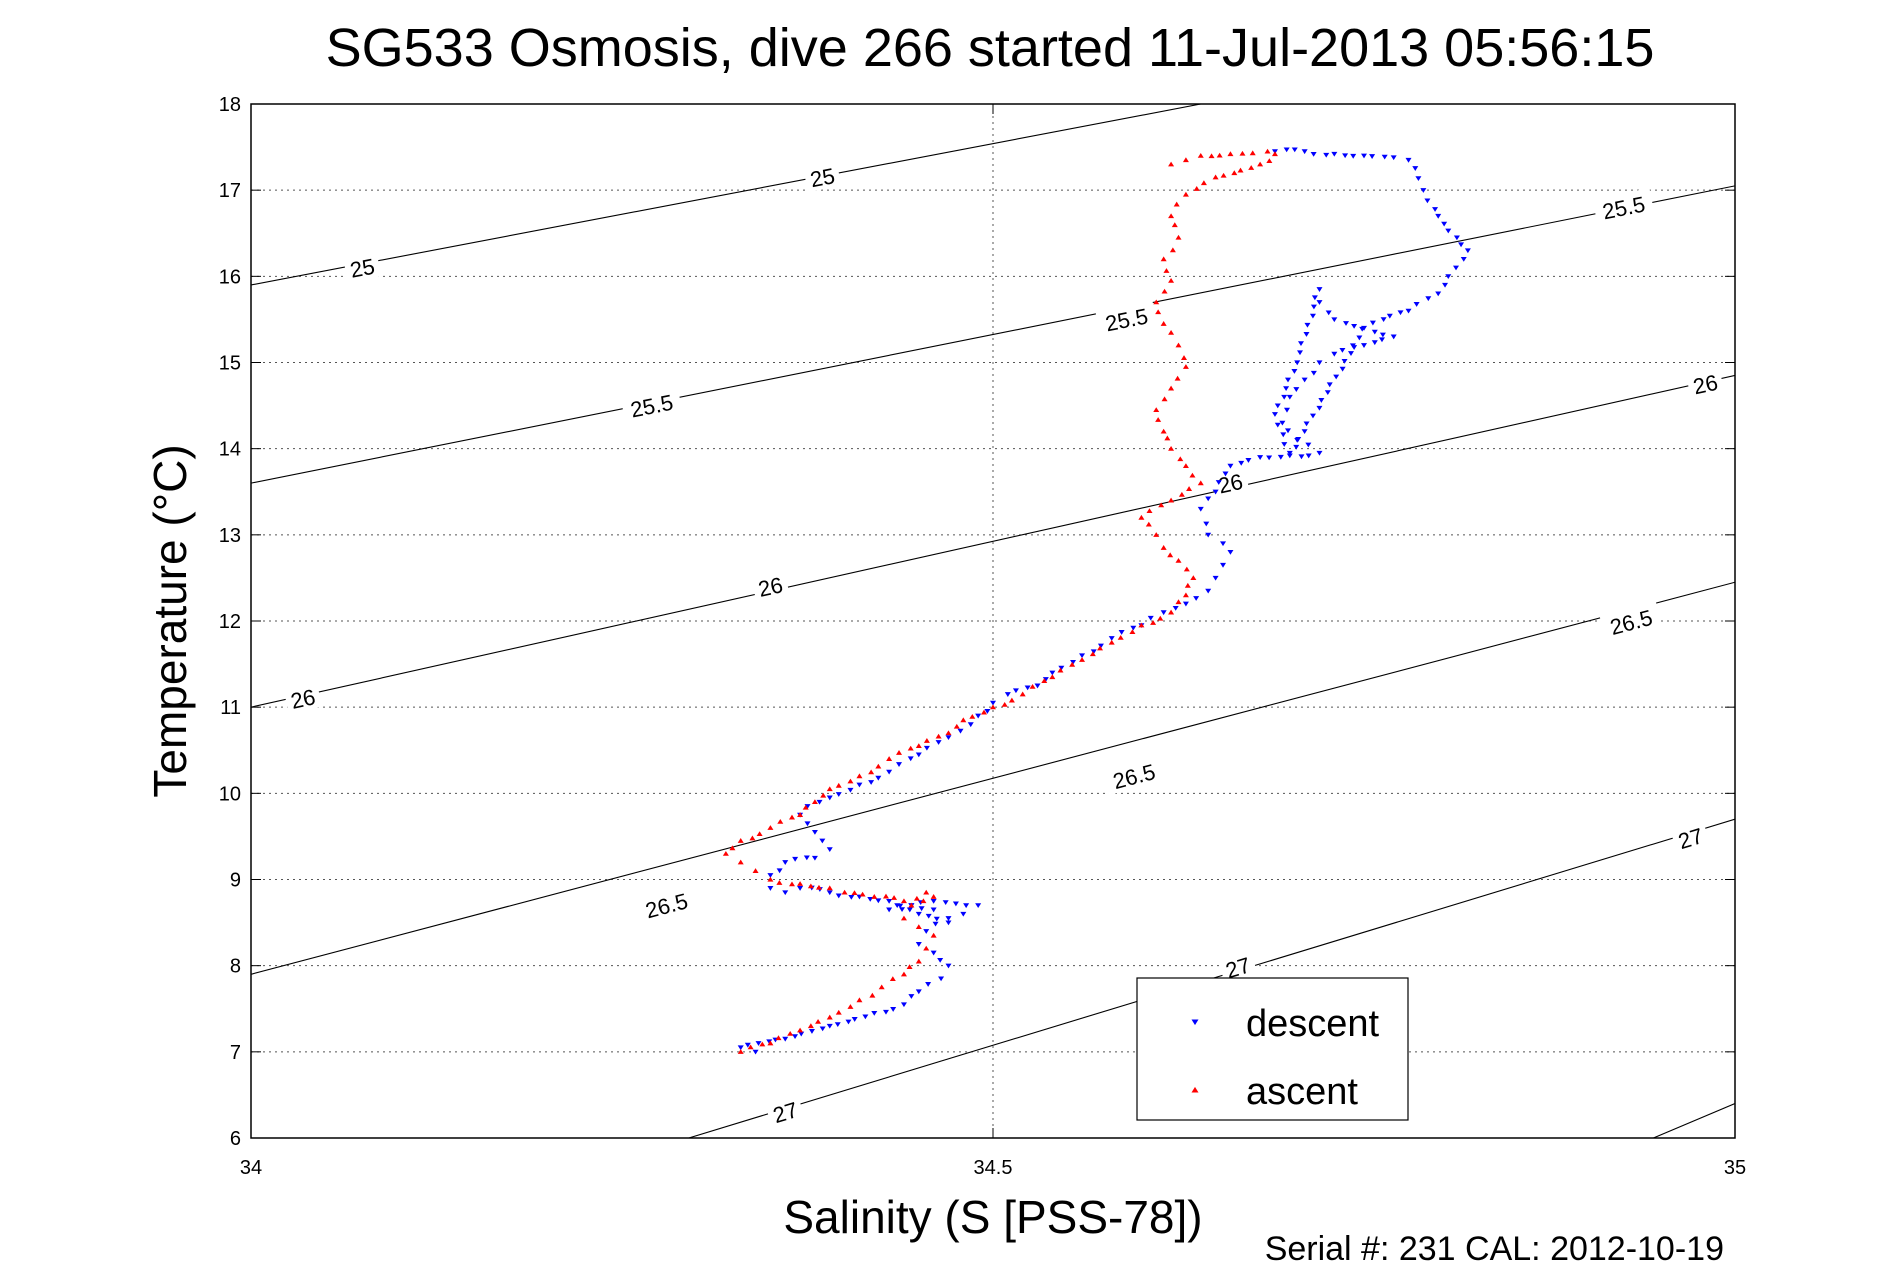  I want to click on y-tick-label: 11, so click(230, 708).